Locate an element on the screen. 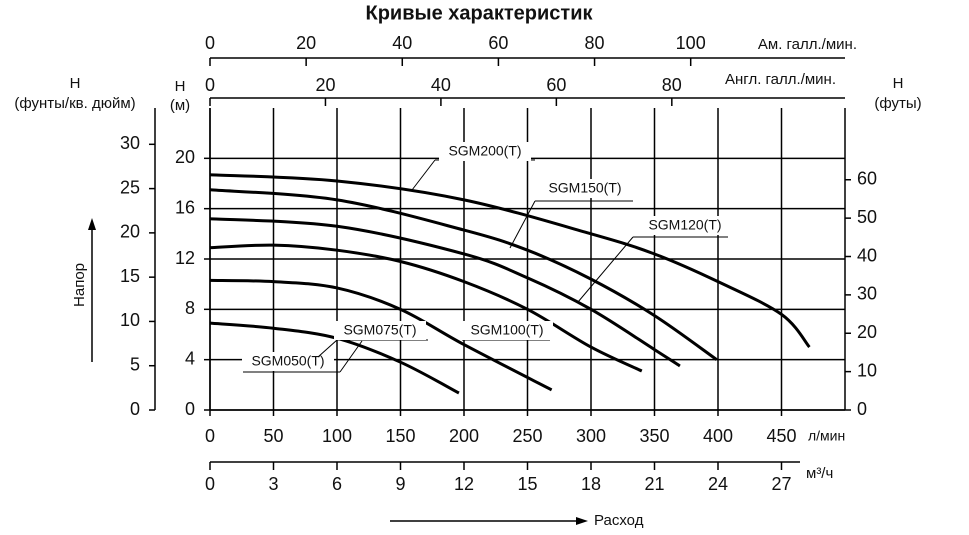 The image size is (969, 535). chart-title: Кривые характеристик is located at coordinates (479, 13).